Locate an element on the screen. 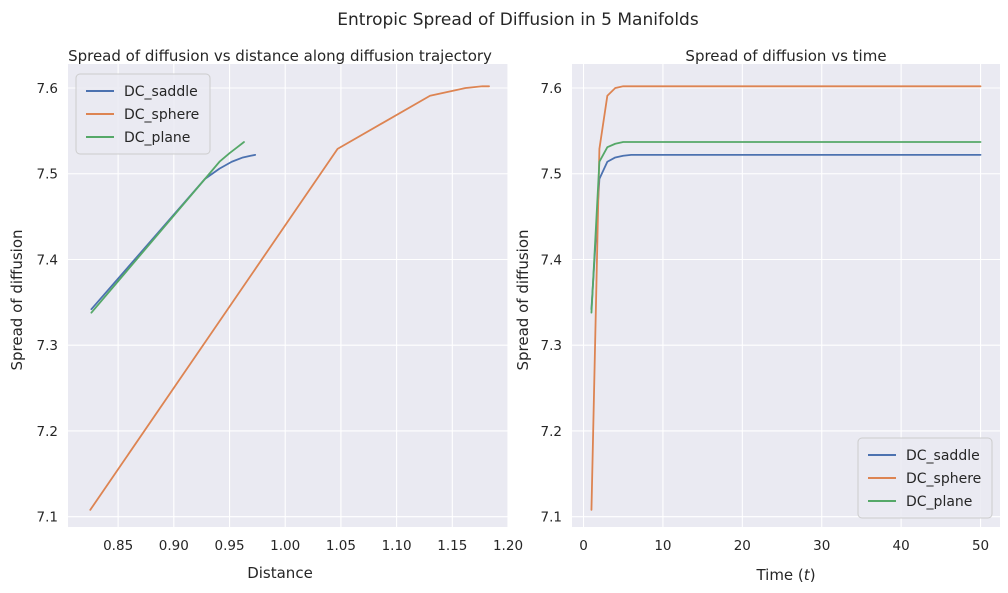  x-tick-label: 0 is located at coordinates (583, 546).